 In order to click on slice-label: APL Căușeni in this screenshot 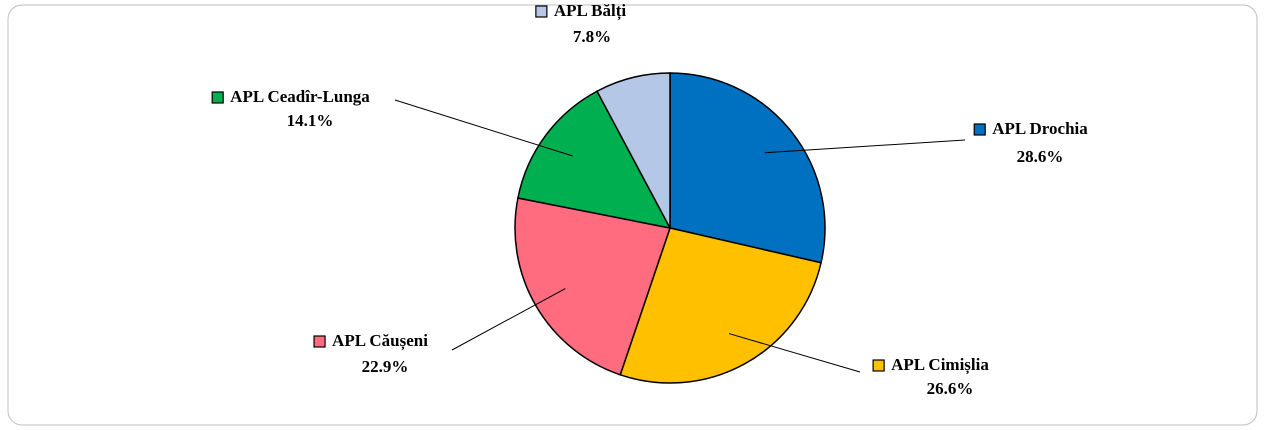, I will do `click(380, 341)`.